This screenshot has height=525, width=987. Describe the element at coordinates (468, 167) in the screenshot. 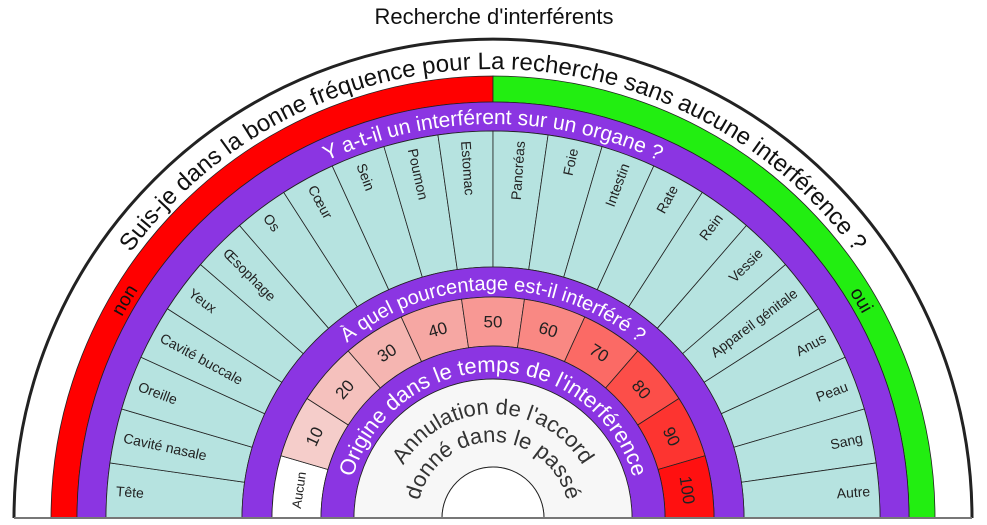

I see `organ-label: Estomac` at that location.